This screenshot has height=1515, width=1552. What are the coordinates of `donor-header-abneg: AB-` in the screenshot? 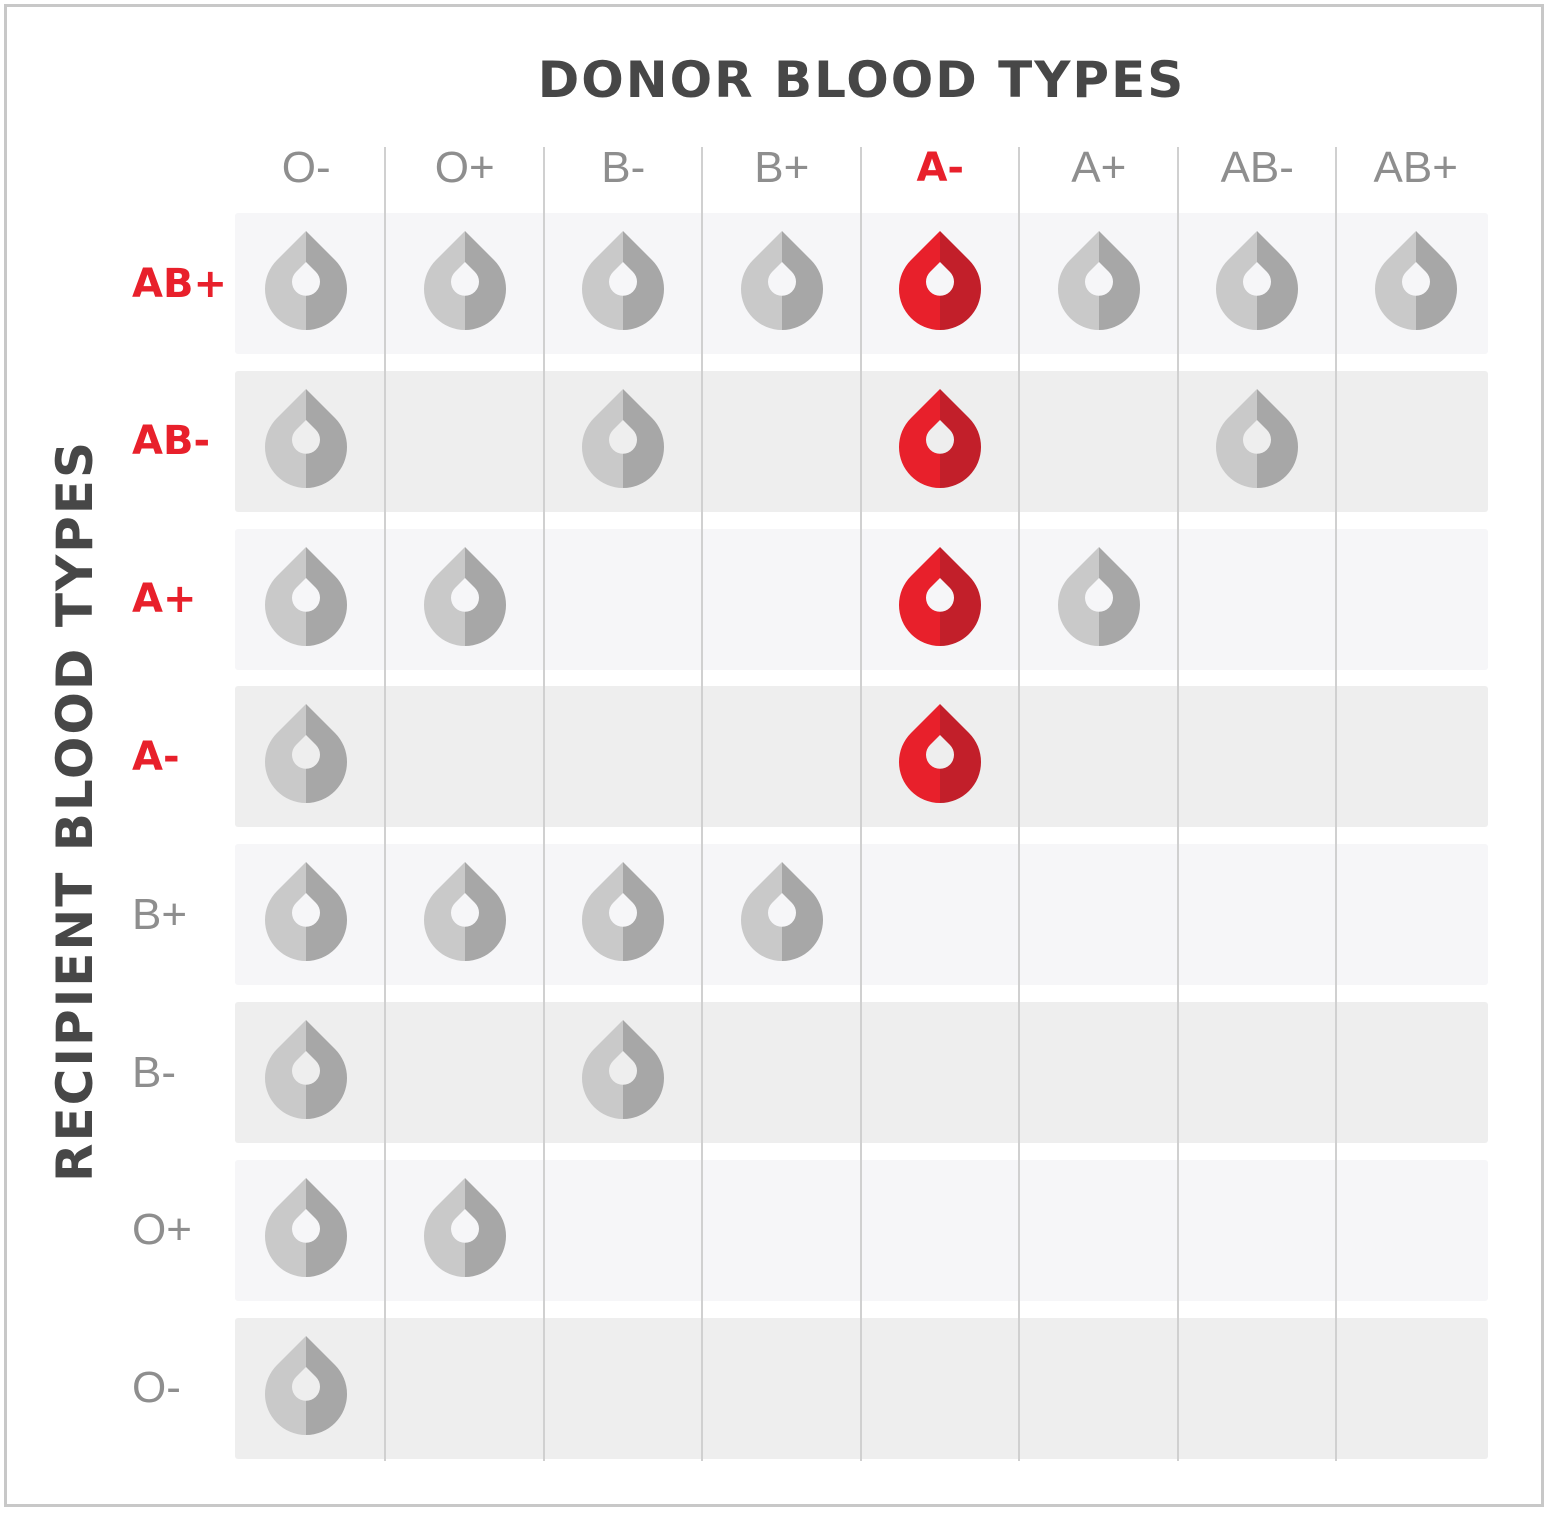 It's located at (1257, 167).